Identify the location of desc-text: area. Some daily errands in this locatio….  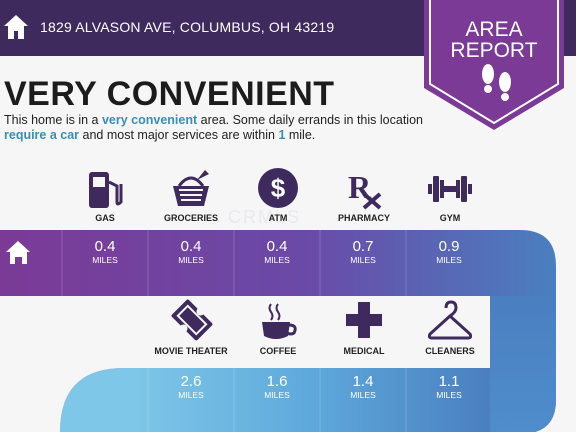
(310, 120).